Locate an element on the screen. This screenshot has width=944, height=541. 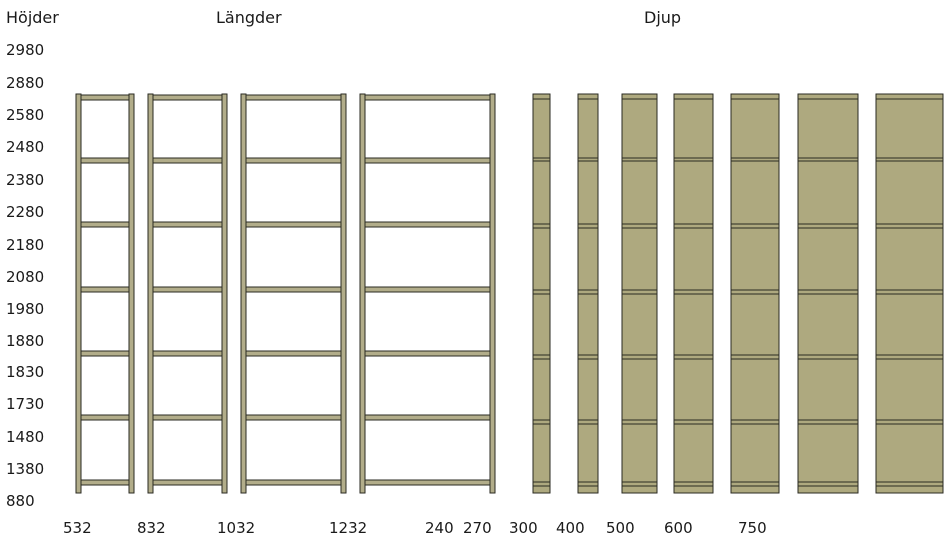
height-label: 1980 is located at coordinates (25, 309).